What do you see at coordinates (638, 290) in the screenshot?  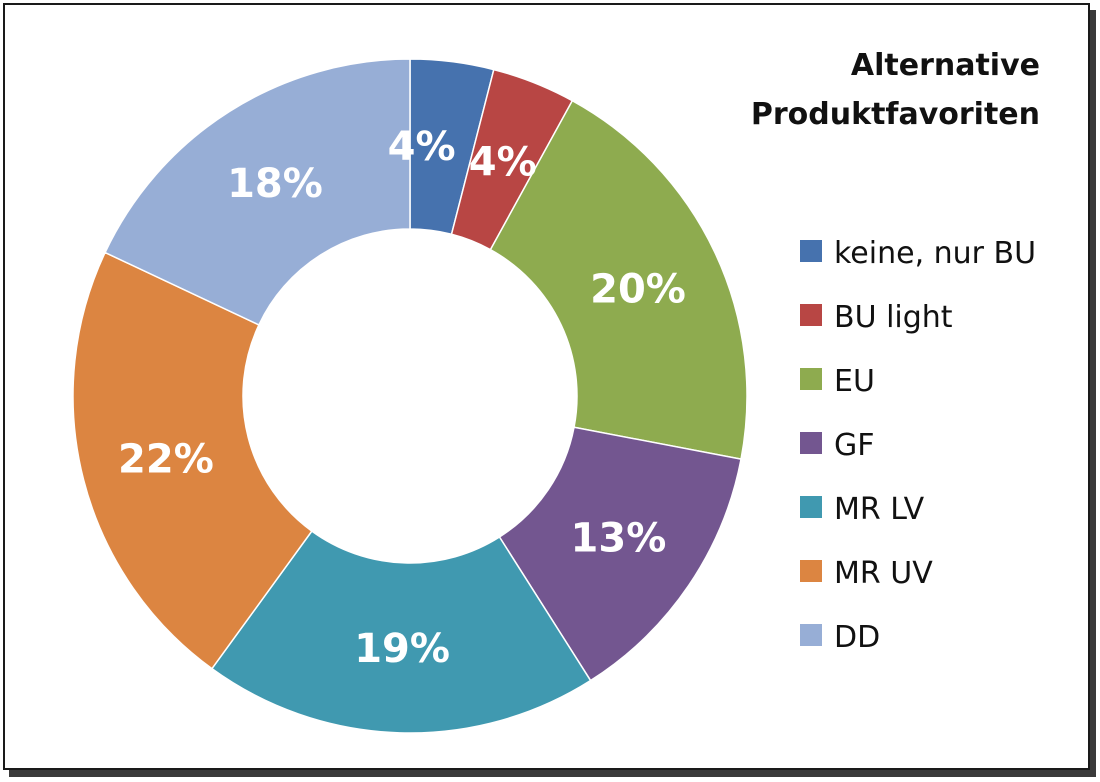 I see `data-label-eu: 20%` at bounding box center [638, 290].